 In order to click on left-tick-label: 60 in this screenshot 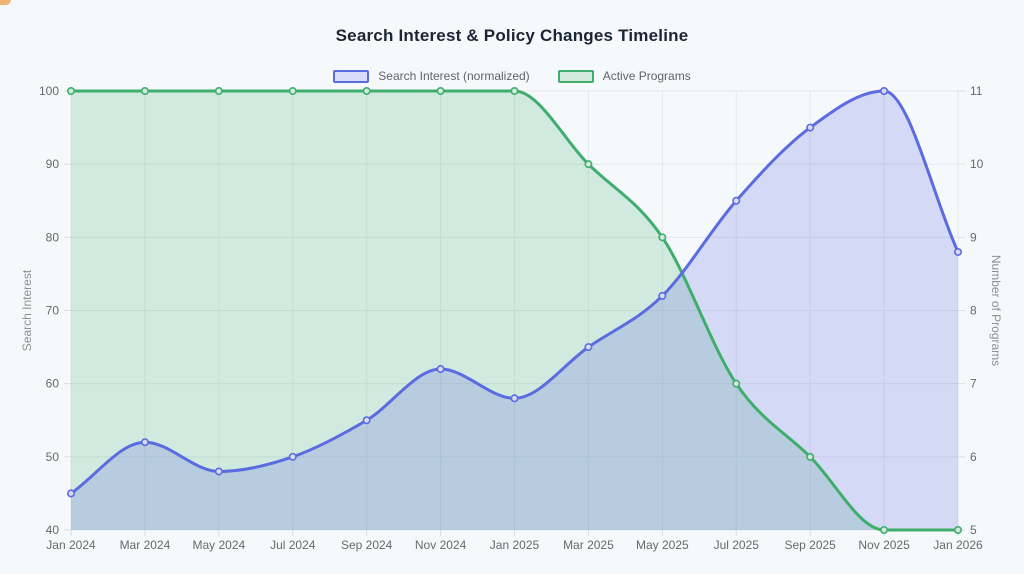, I will do `click(53, 384)`.